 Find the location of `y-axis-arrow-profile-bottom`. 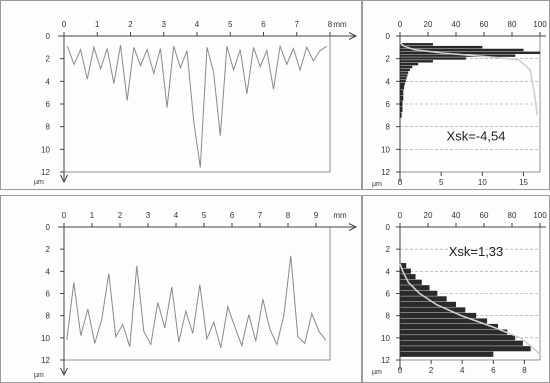

y-axis-arrow-profile-bottom is located at coordinates (64, 372).